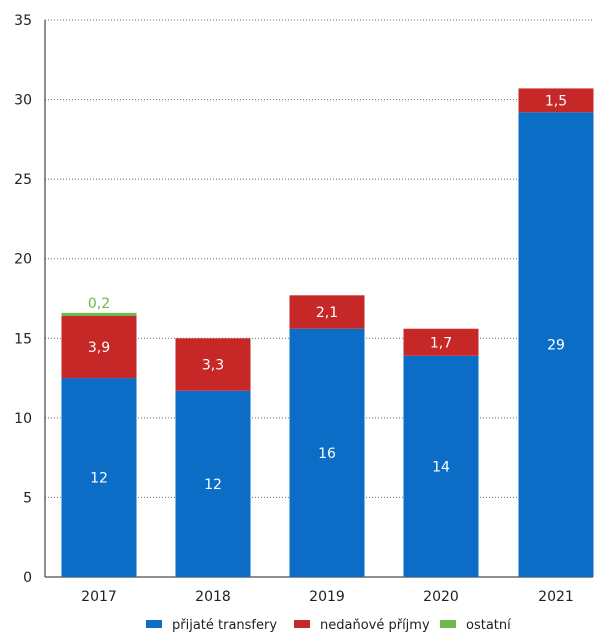 This screenshot has width=603, height=634. What do you see at coordinates (23, 260) in the screenshot?
I see `y-tick-label: 20` at bounding box center [23, 260].